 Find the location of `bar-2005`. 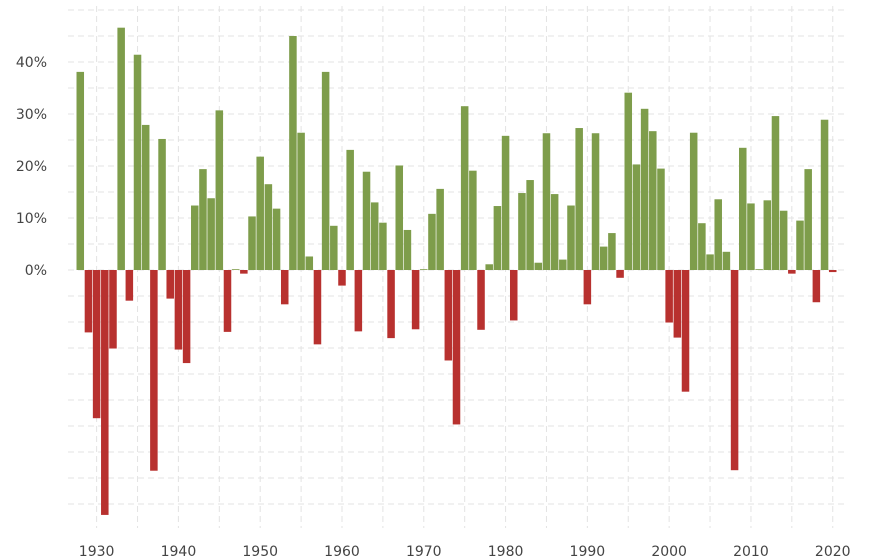

bar-2005 is located at coordinates (710, 262).